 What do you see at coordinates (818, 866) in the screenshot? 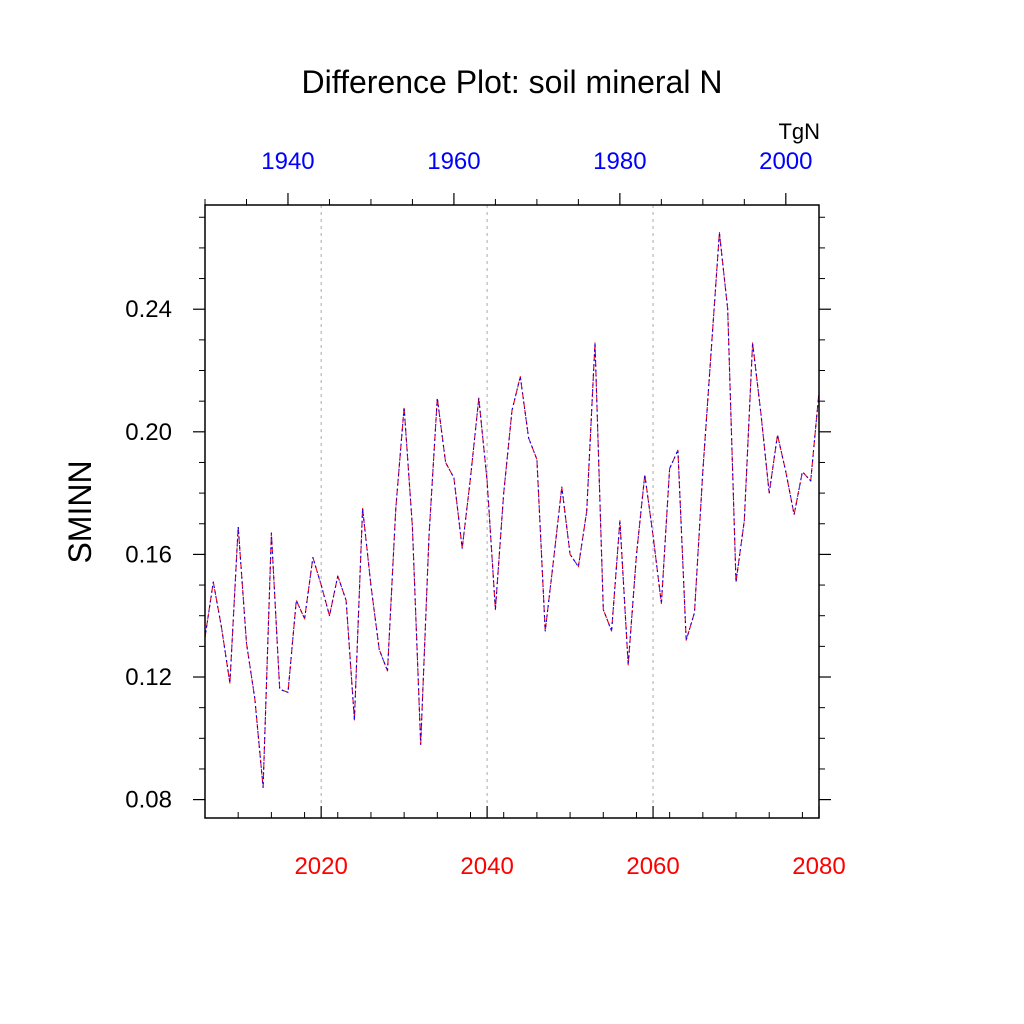
I see `bottom-tick-label: 2080` at bounding box center [818, 866].